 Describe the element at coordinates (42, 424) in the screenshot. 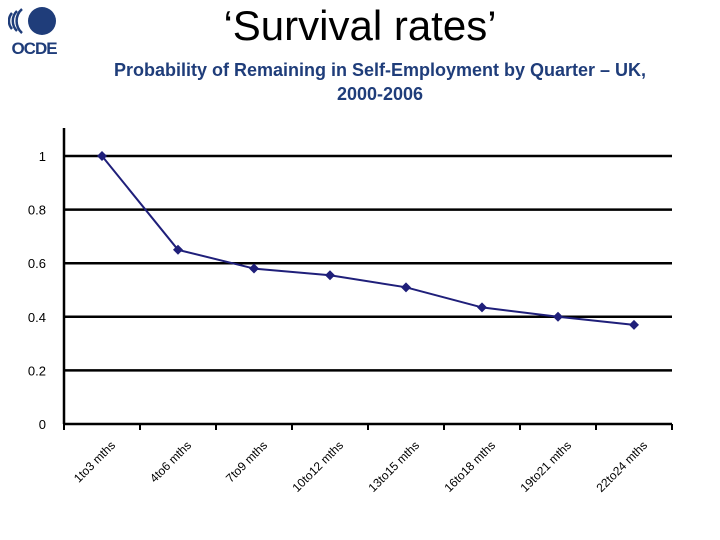

I see `y-tick-label: 0` at that location.